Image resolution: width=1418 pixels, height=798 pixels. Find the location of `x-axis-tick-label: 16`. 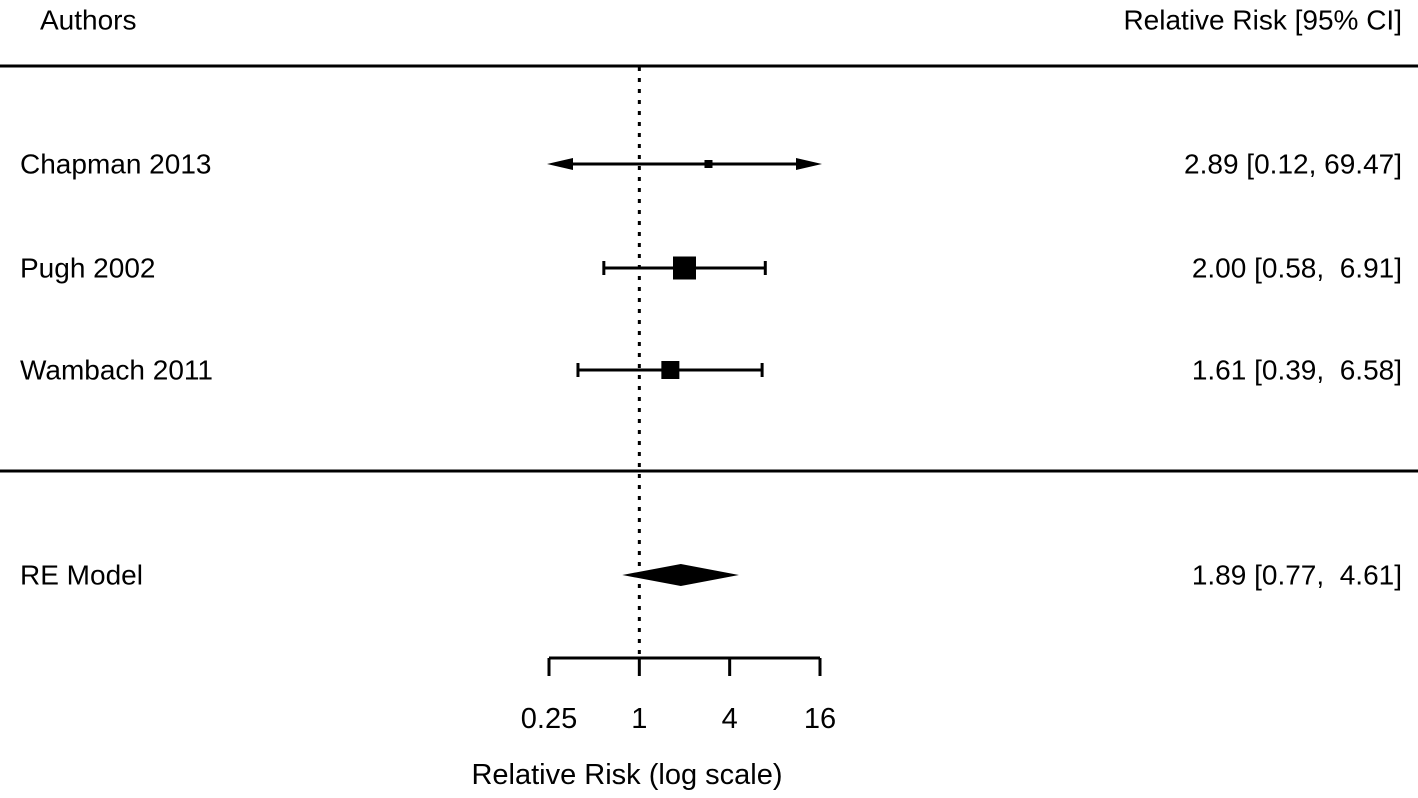

x-axis-tick-label: 16 is located at coordinates (820, 719).